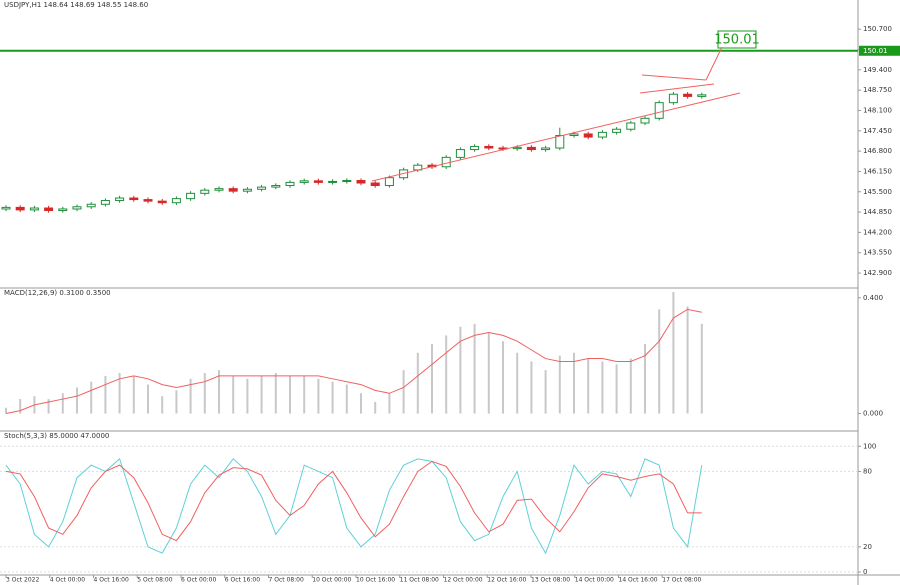 The image size is (900, 585). What do you see at coordinates (550, 580) in the screenshot?
I see `x-tick-label: 13 Oct 08:00` at bounding box center [550, 580].